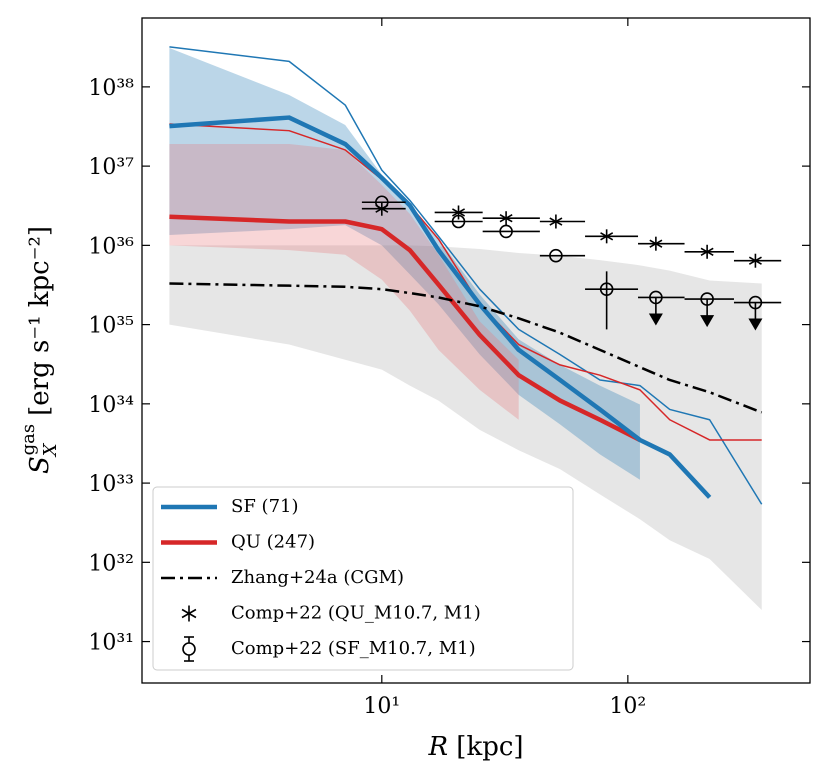 The image size is (830, 783). Describe the element at coordinates (353, 648) in the screenshot. I see `legend-label: Comp+22 (SF_M10.7, M1)` at that location.